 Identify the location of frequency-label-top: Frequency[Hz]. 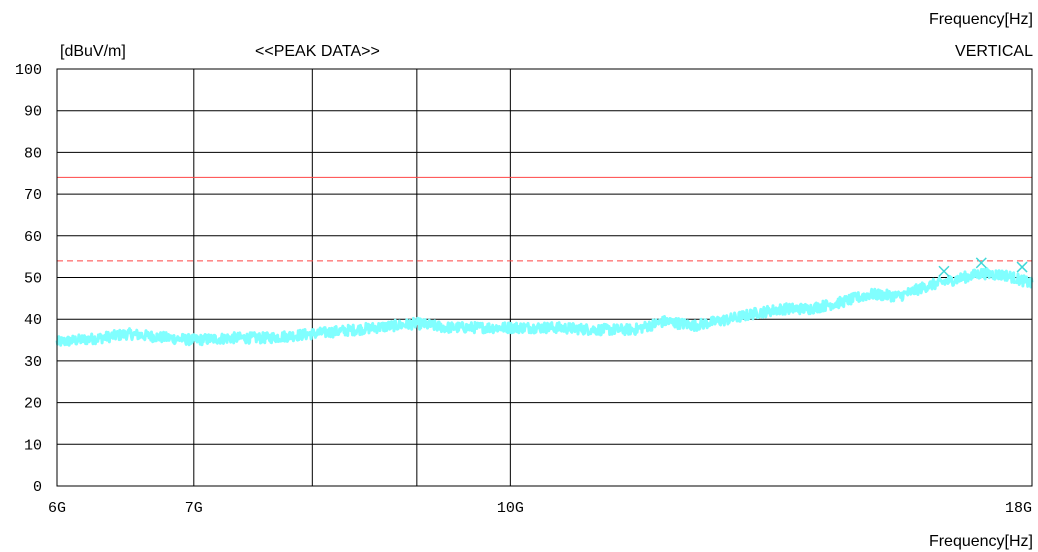
(981, 19).